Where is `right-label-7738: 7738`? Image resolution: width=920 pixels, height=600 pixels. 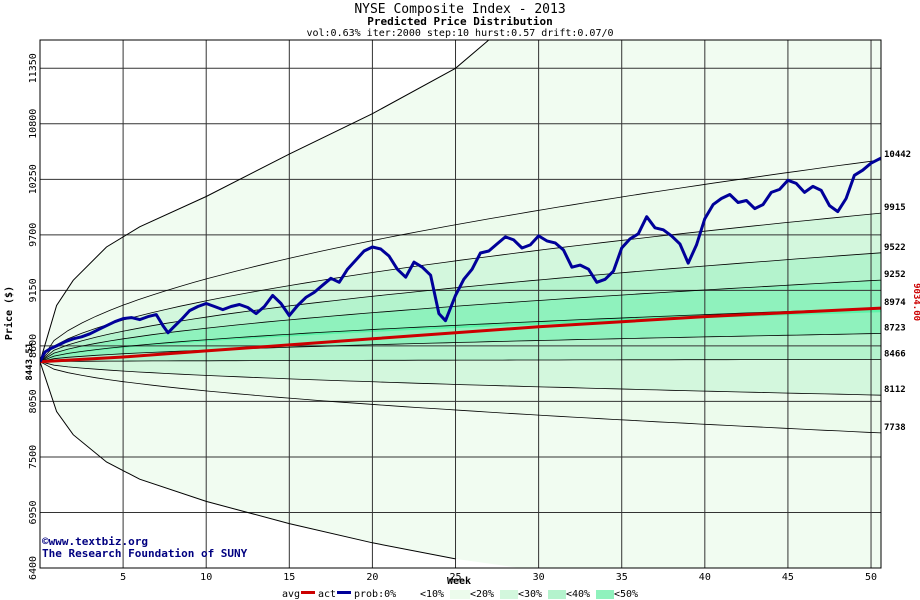
right-label-7738: 7738 is located at coordinates (895, 428).